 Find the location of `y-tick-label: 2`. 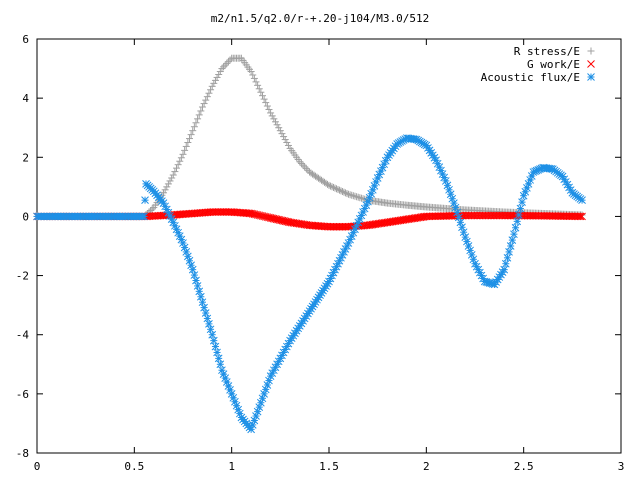

y-tick-label: 2 is located at coordinates (25, 157).